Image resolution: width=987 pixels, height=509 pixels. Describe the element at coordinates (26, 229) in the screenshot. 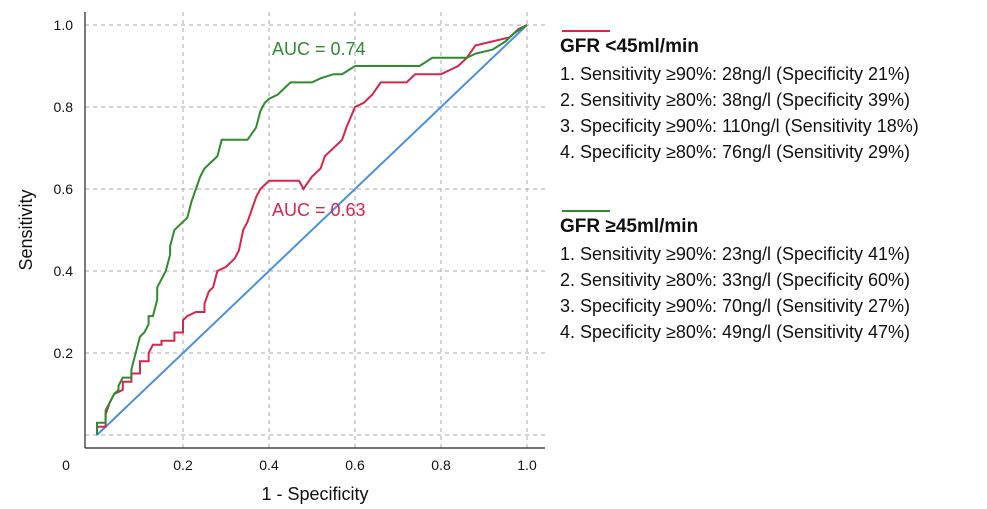

I see `y-axis-label: Sensitivity` at that location.